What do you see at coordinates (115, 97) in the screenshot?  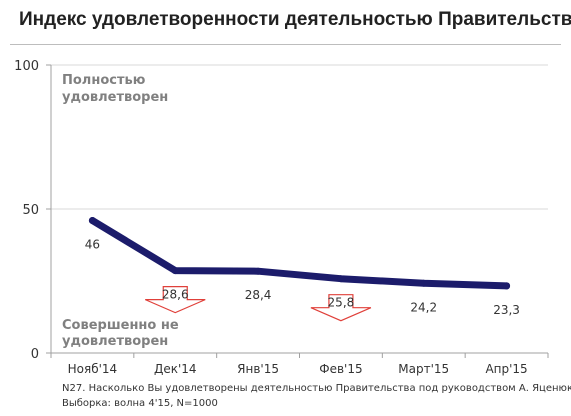 I see `top-annotation: удовлетворен` at bounding box center [115, 97].